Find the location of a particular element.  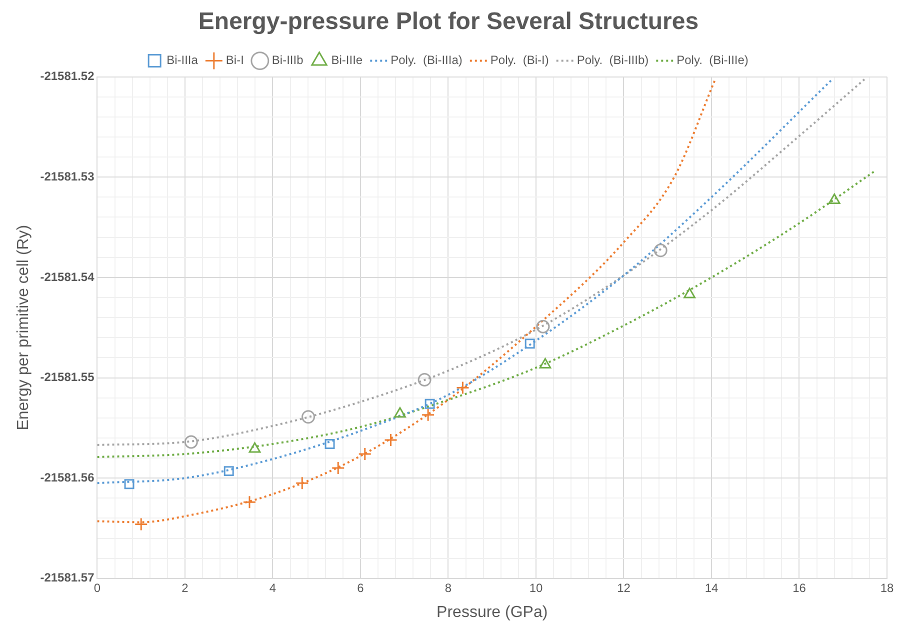

x-tick-label: 2 is located at coordinates (185, 587).